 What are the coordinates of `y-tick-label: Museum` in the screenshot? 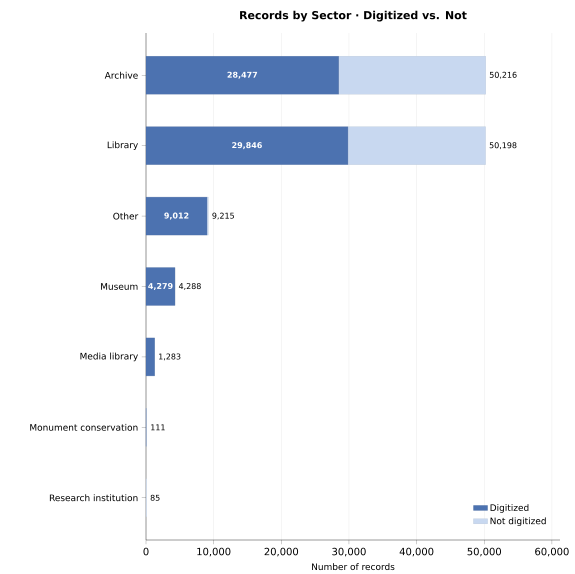 It's located at (119, 286).